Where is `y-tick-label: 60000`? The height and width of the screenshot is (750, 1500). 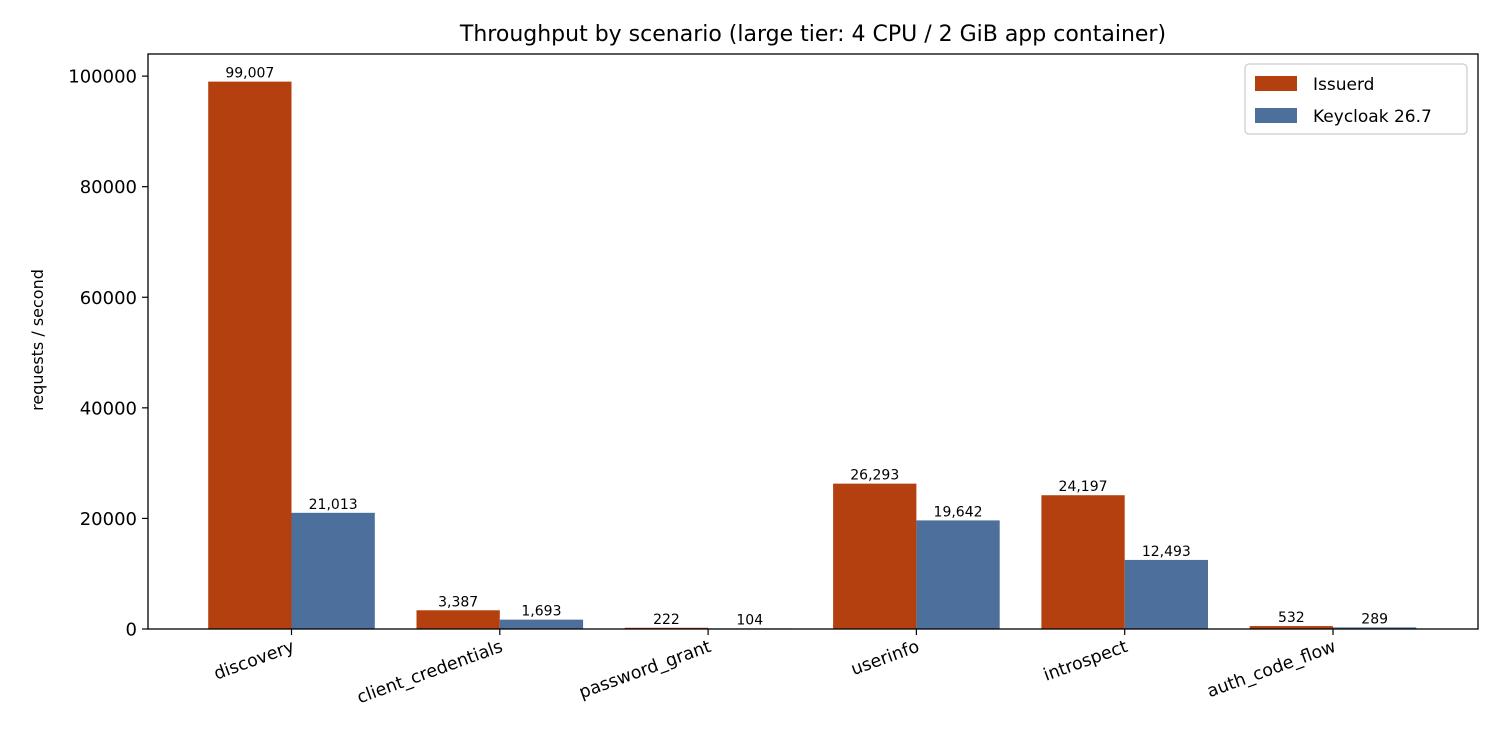 y-tick-label: 60000 is located at coordinates (108, 298).